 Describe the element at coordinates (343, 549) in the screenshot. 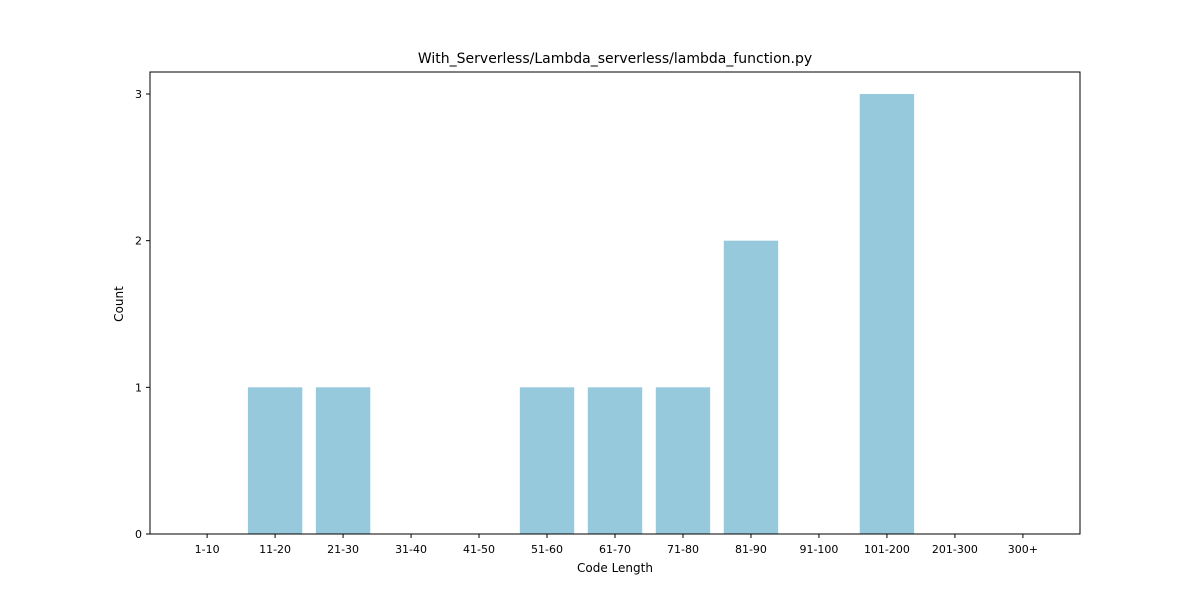

I see `x-tick-label: 21-30` at that location.